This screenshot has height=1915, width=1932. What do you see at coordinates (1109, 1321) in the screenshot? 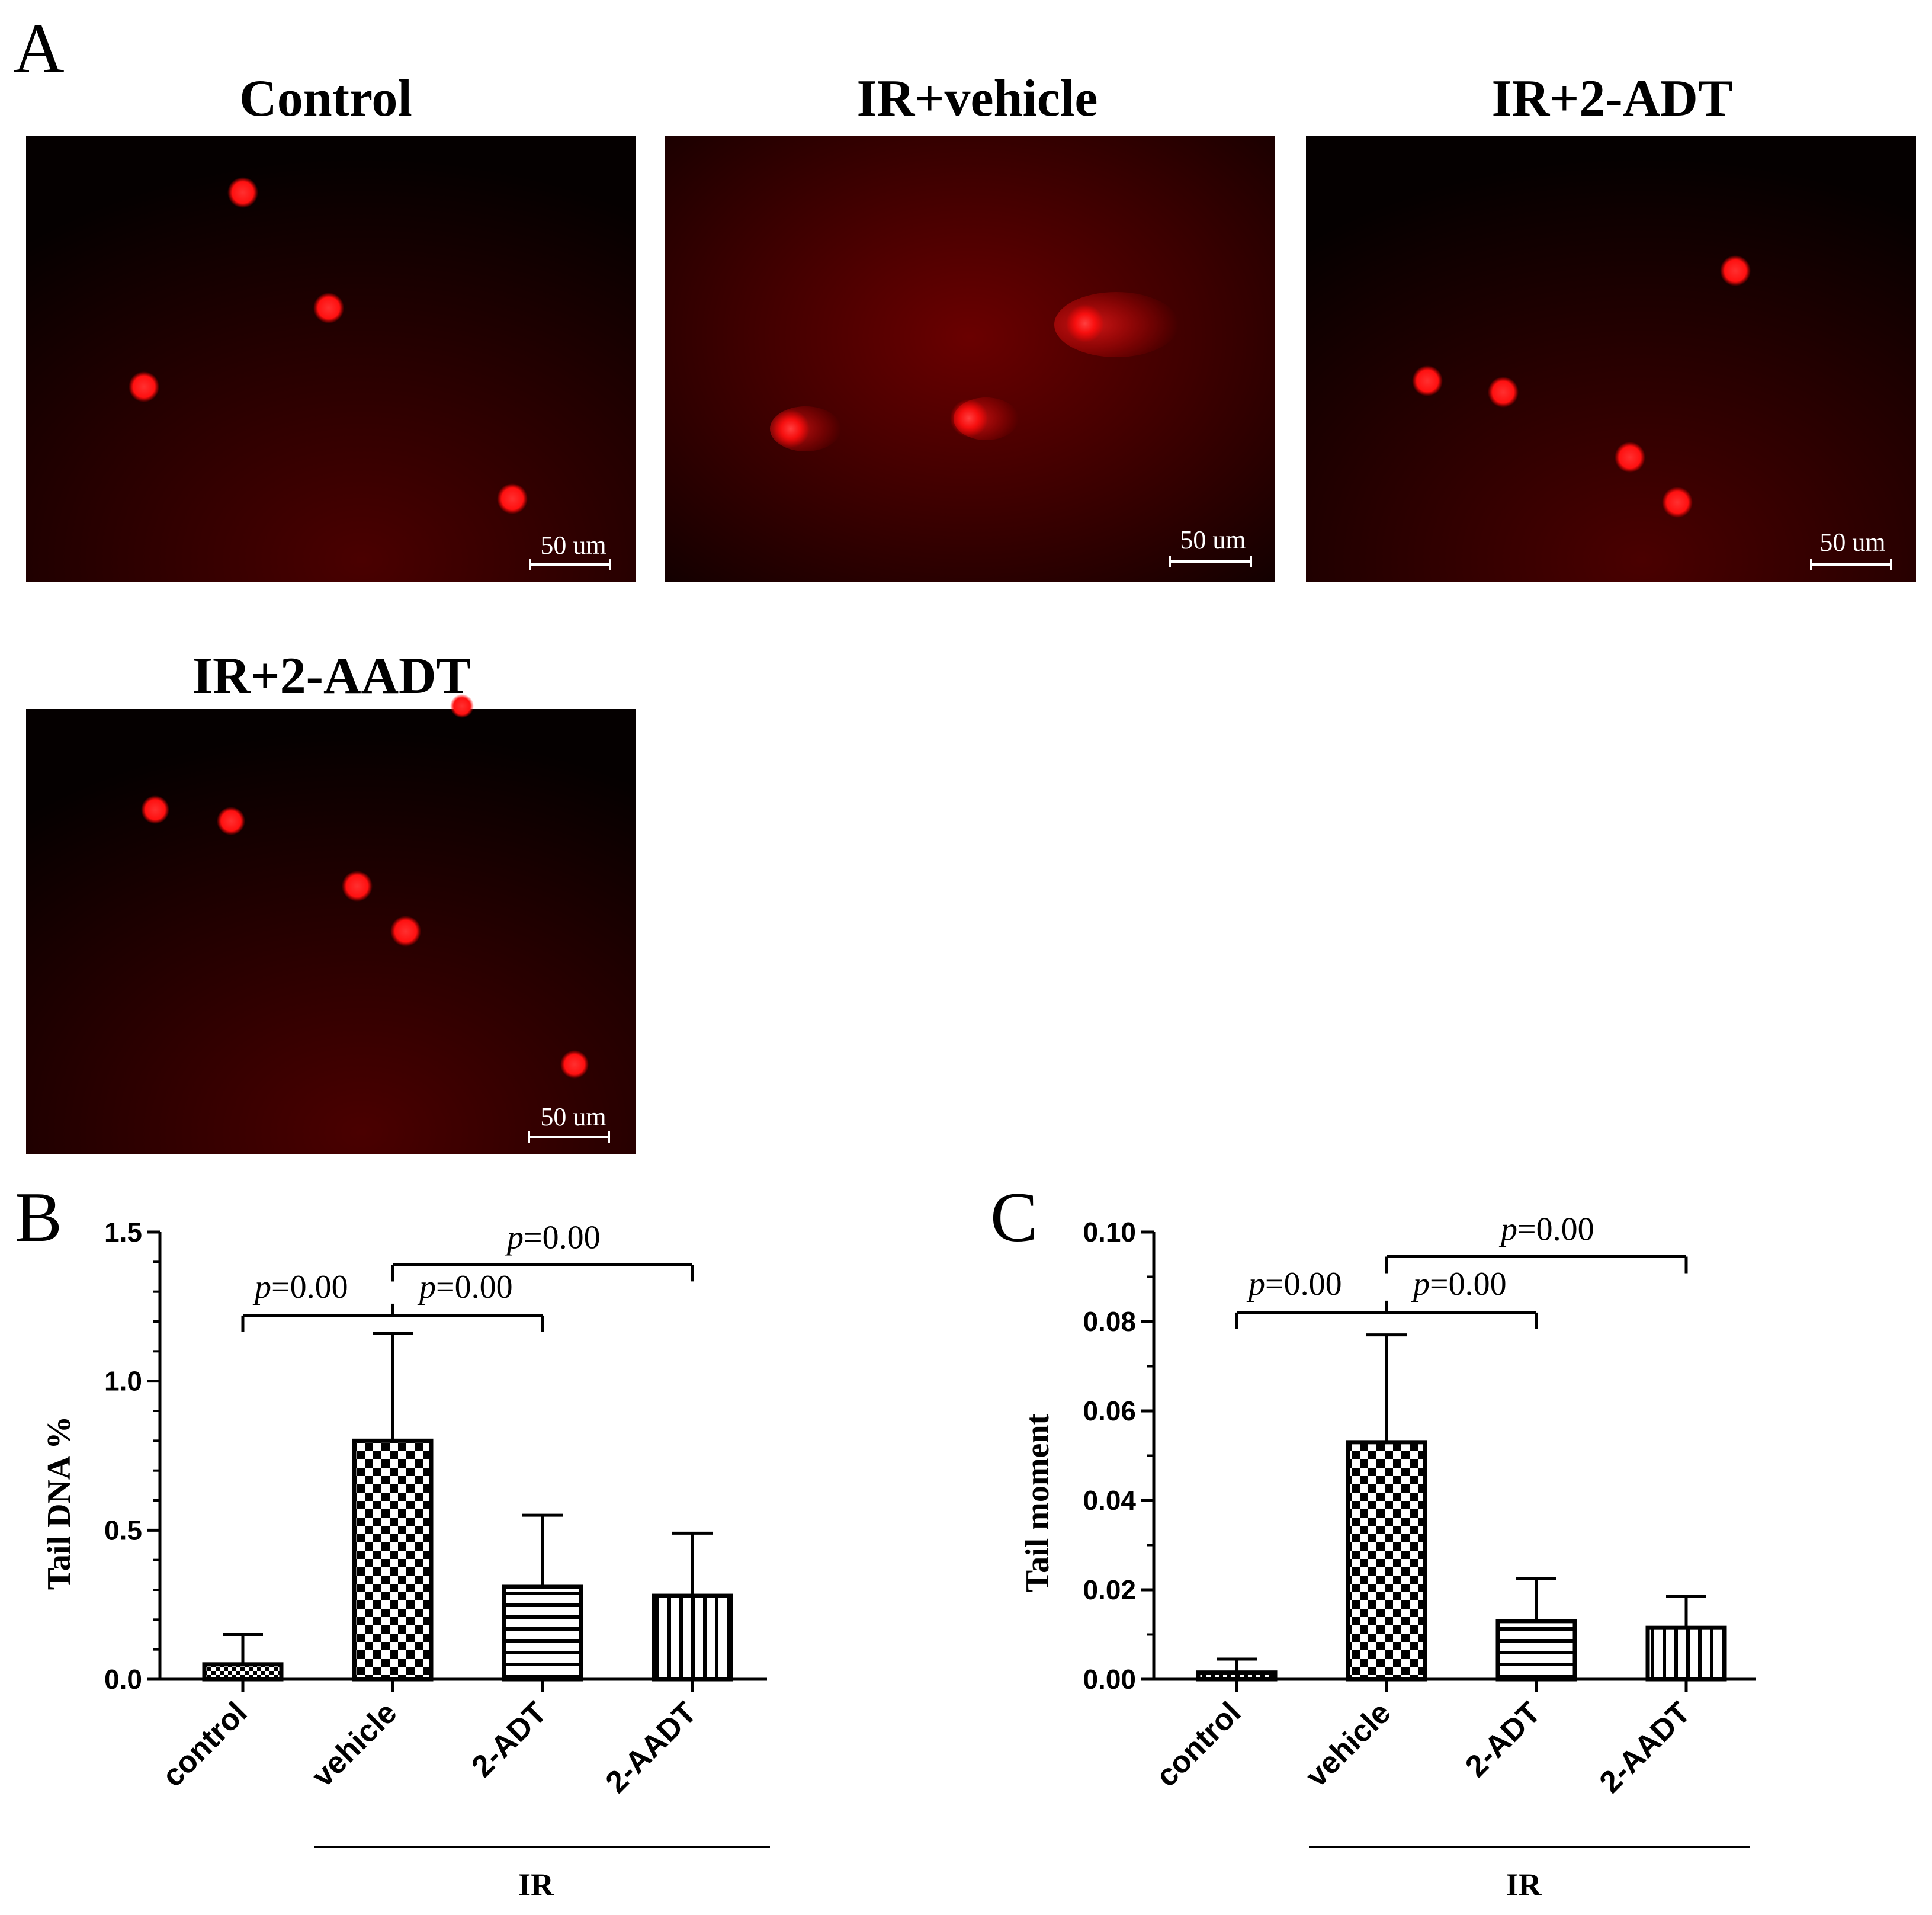
I see `y-tick-label: 0.08` at bounding box center [1109, 1321].